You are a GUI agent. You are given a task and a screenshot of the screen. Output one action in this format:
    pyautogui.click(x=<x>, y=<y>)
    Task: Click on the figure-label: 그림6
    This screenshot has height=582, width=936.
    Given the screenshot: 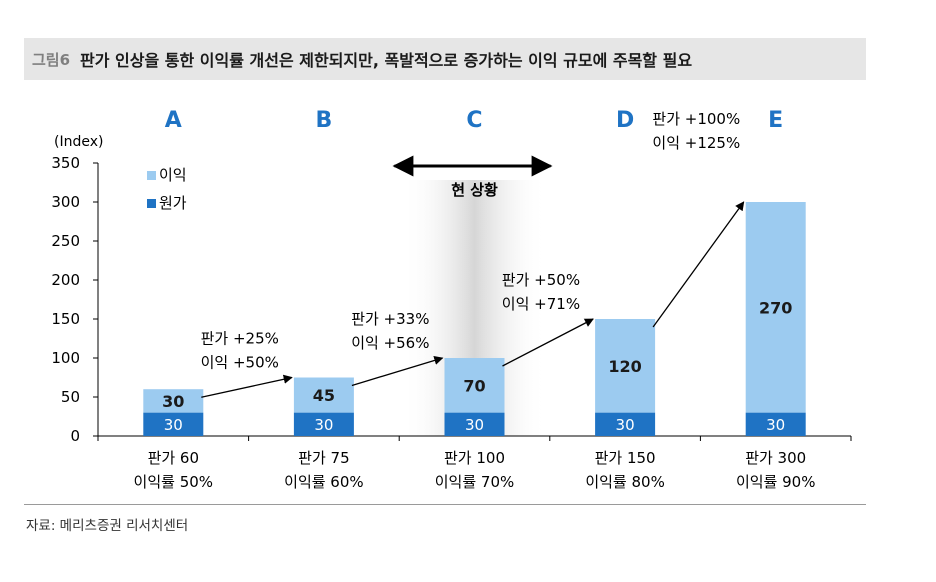 What is the action you would take?
    pyautogui.click(x=51, y=59)
    